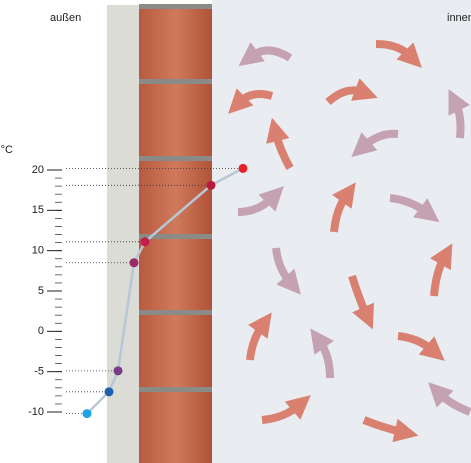  What do you see at coordinates (38, 251) in the screenshot?
I see `y-tick-label: 10` at bounding box center [38, 251].